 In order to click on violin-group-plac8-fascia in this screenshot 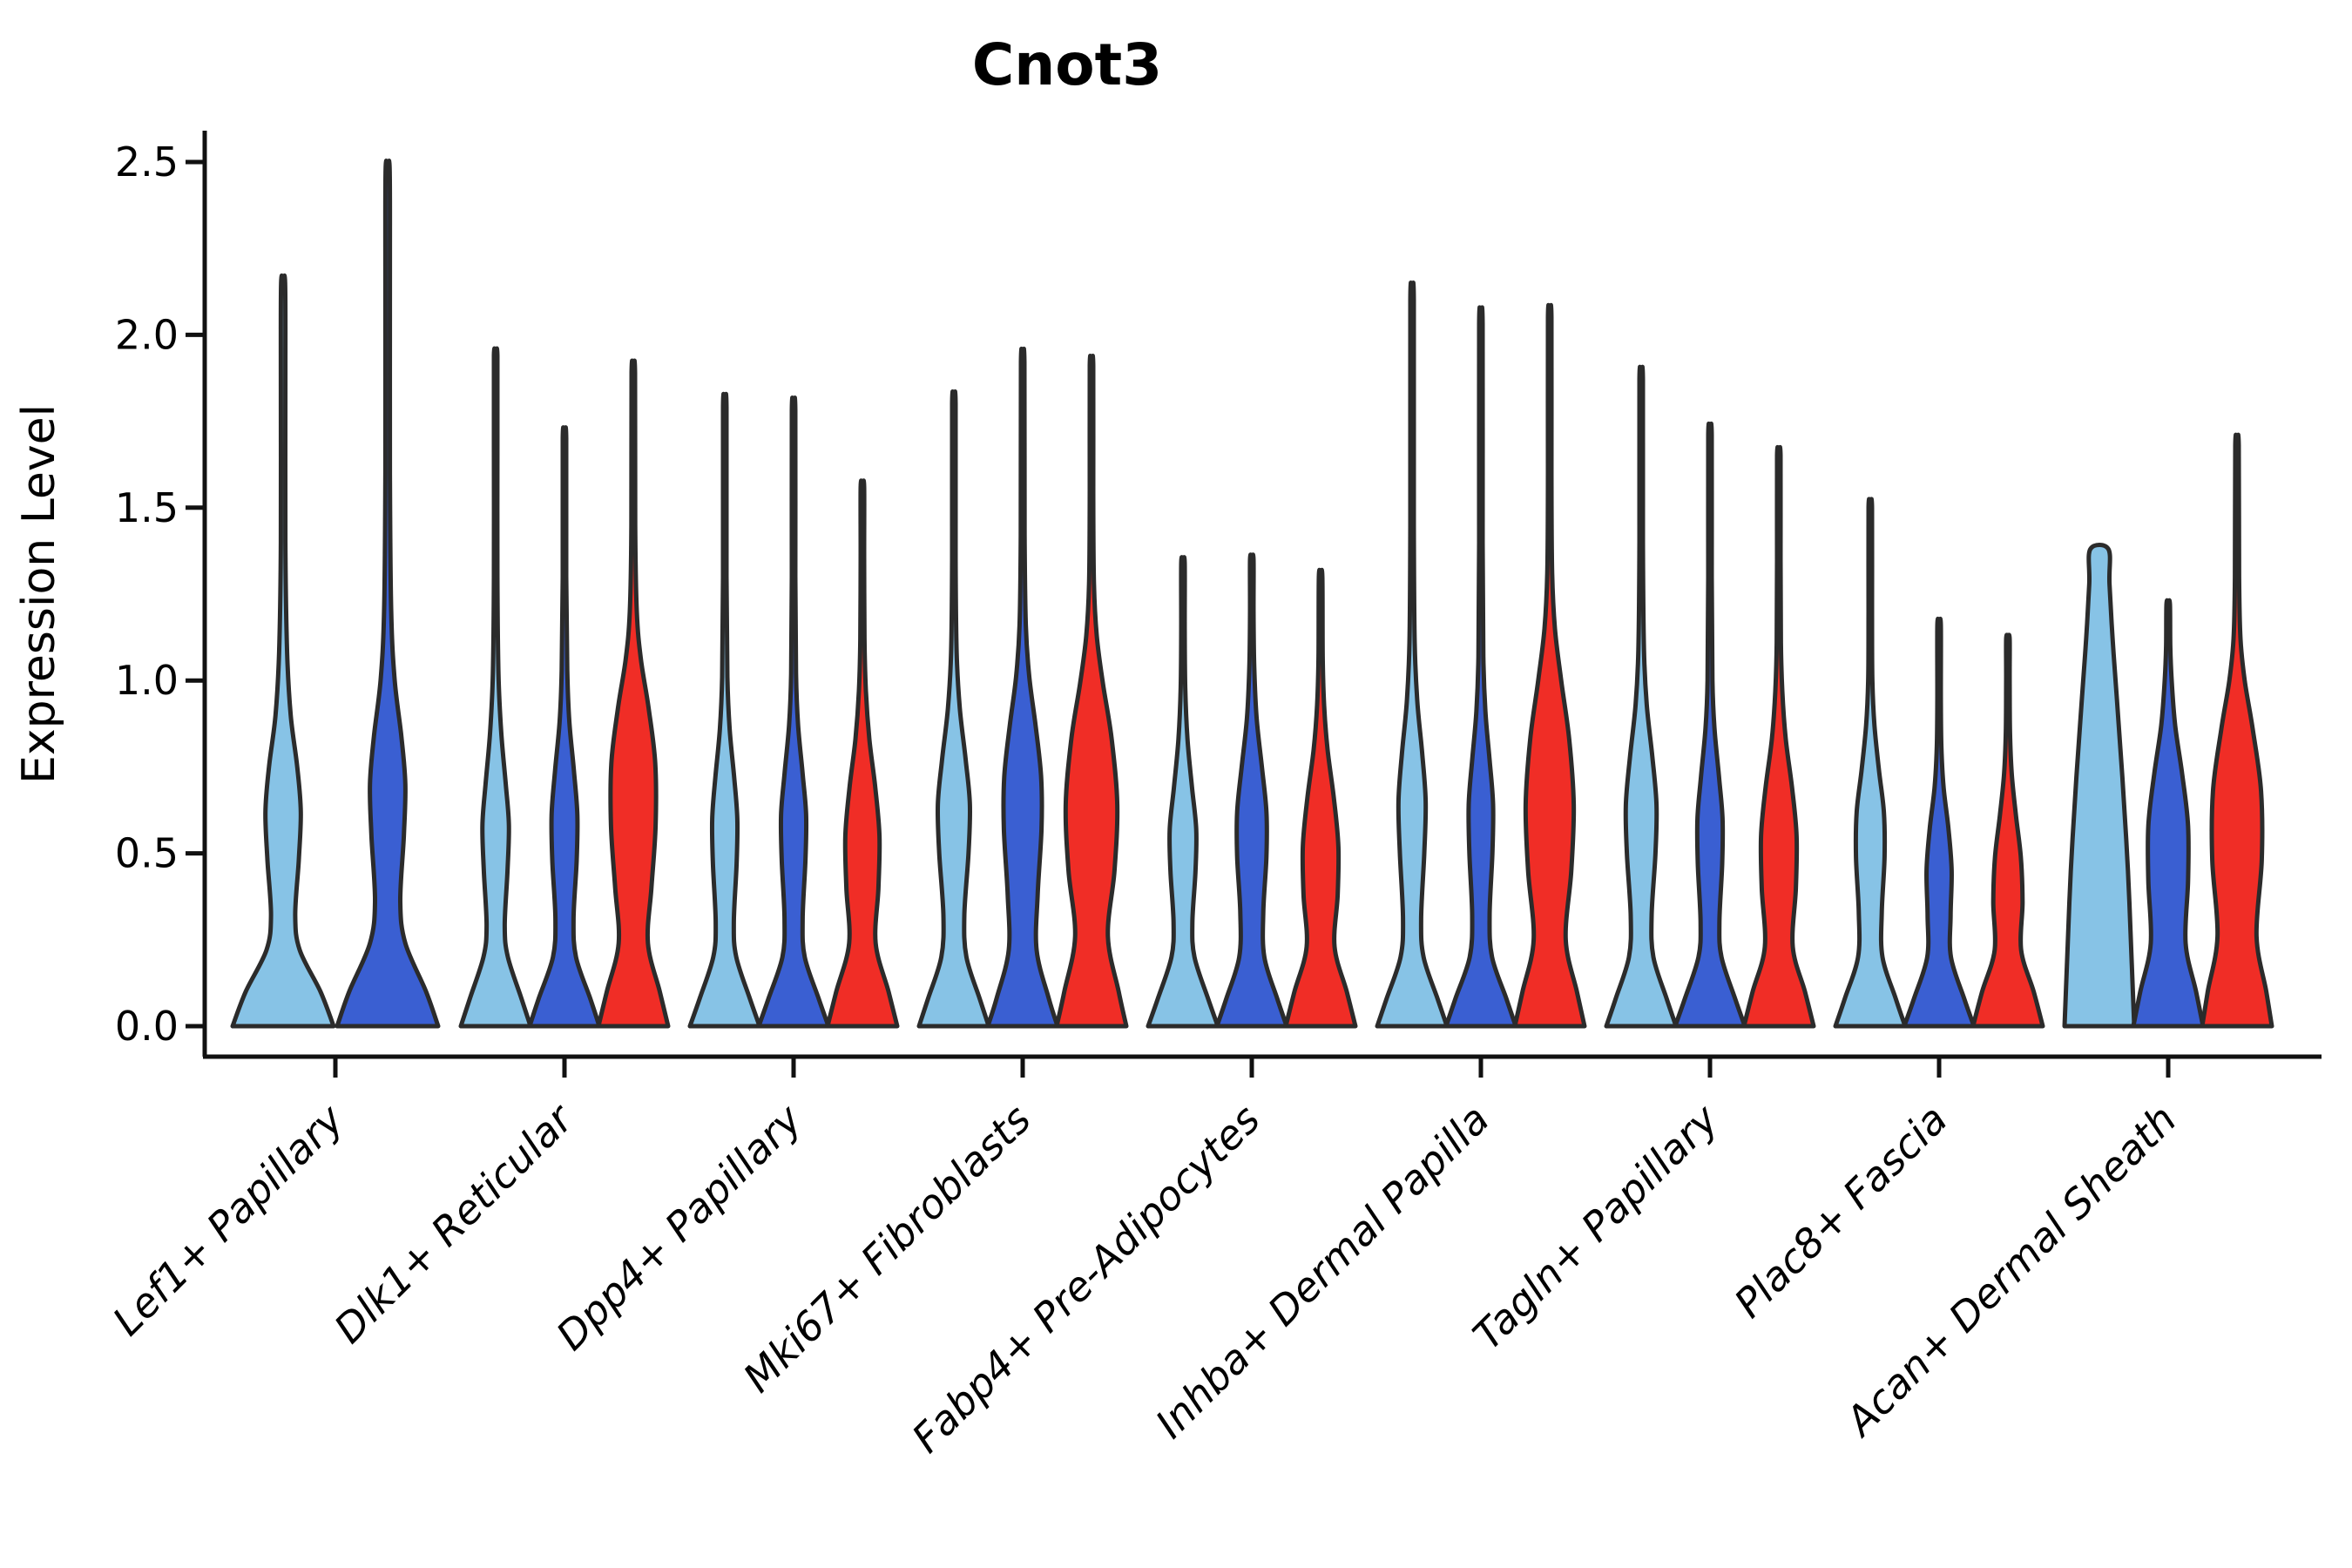, I will do `click(1939, 763)`.